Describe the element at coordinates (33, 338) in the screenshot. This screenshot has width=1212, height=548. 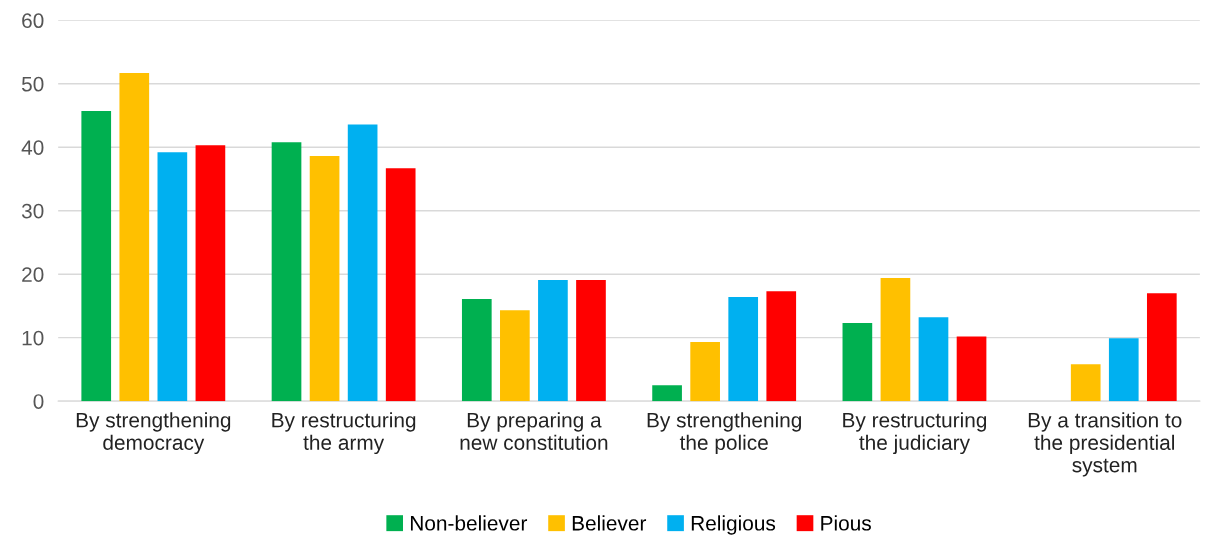
I see `y-tick-label: 10` at that location.